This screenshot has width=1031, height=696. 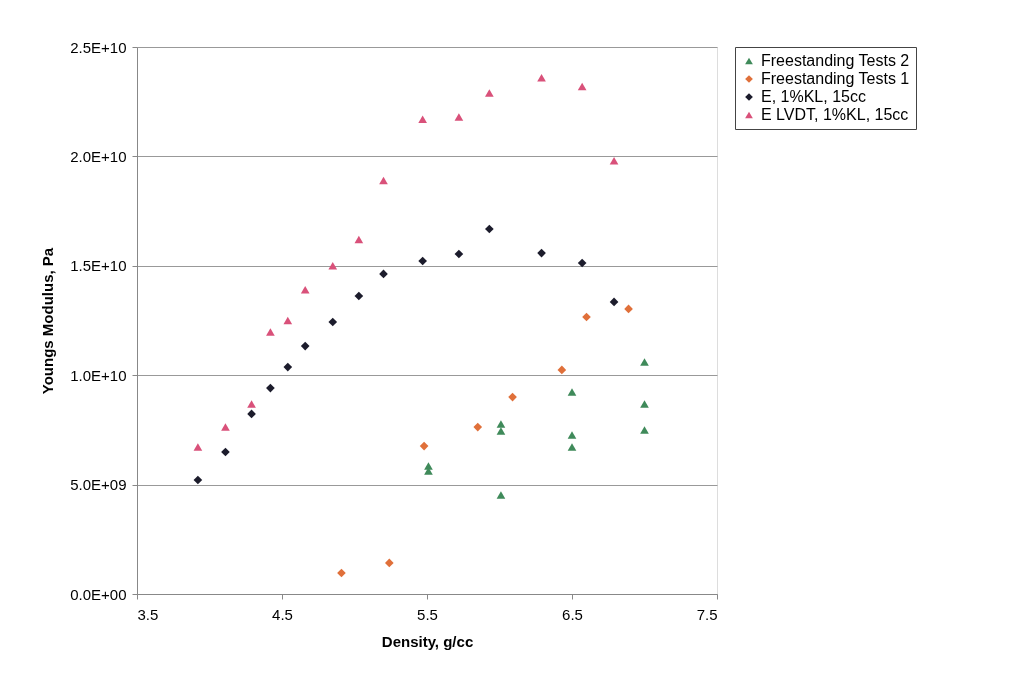 I want to click on x-tick-label: 4.5, so click(x=282, y=614).